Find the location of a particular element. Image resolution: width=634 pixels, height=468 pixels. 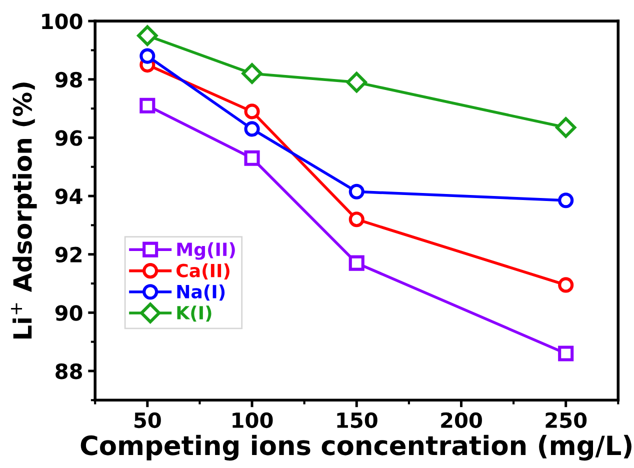

y-tick-label: 96 is located at coordinates (68, 138).